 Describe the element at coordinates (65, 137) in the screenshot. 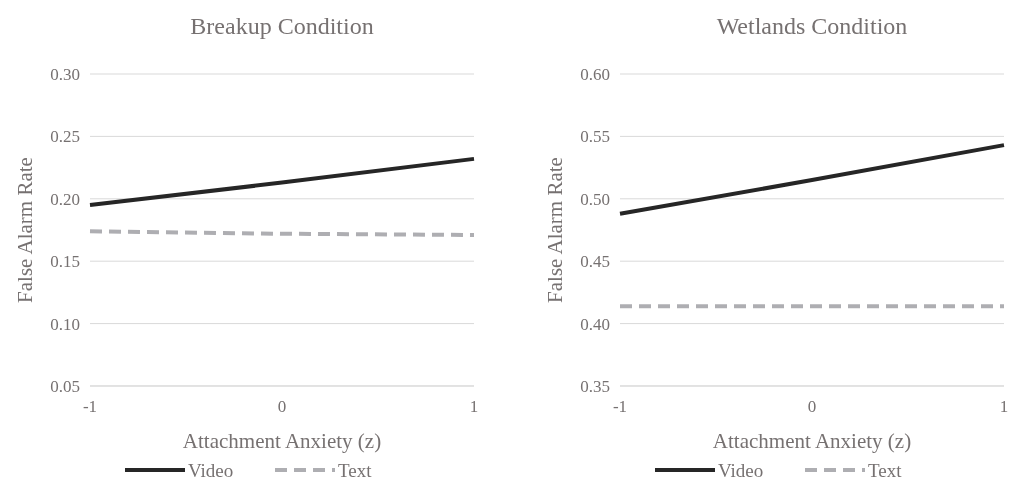

I see `y-tick-label: 0.25` at that location.